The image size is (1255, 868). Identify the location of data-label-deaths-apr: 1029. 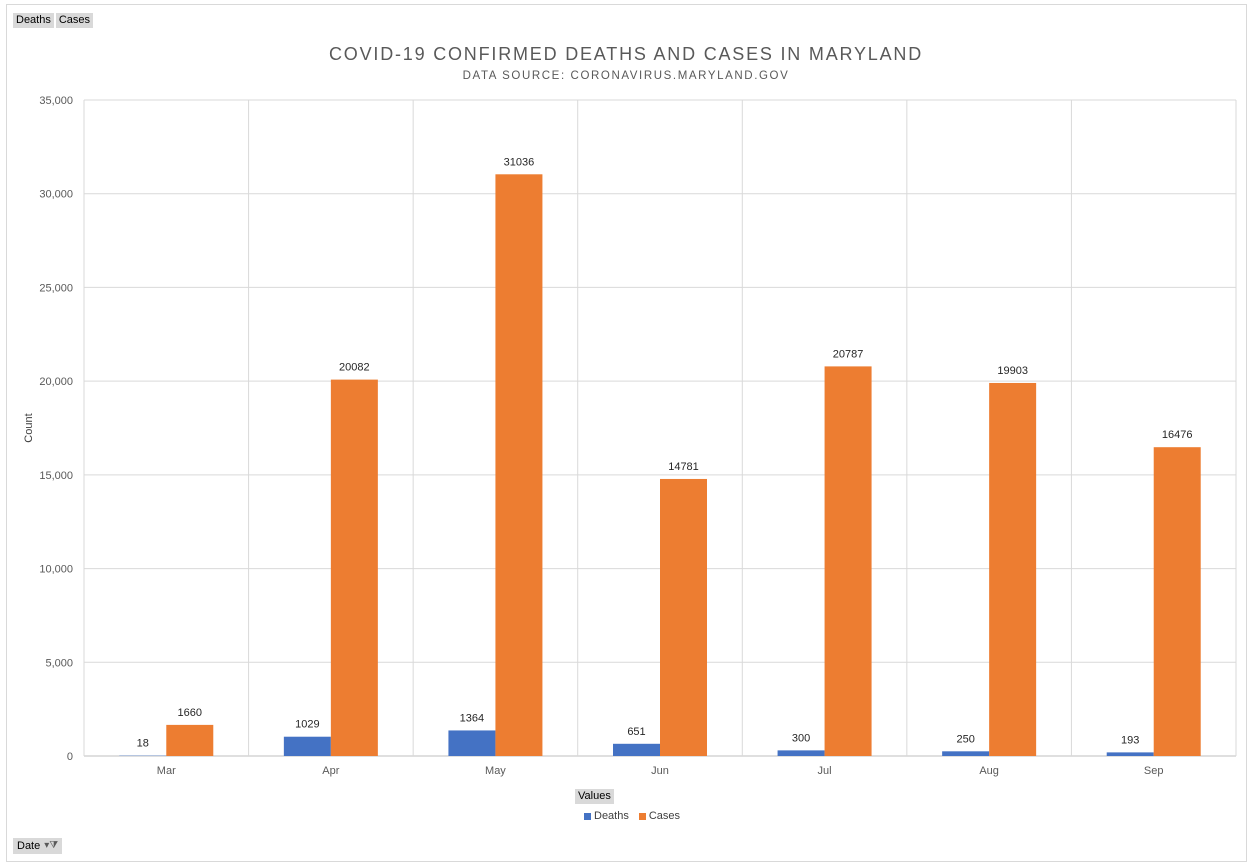
(307, 725).